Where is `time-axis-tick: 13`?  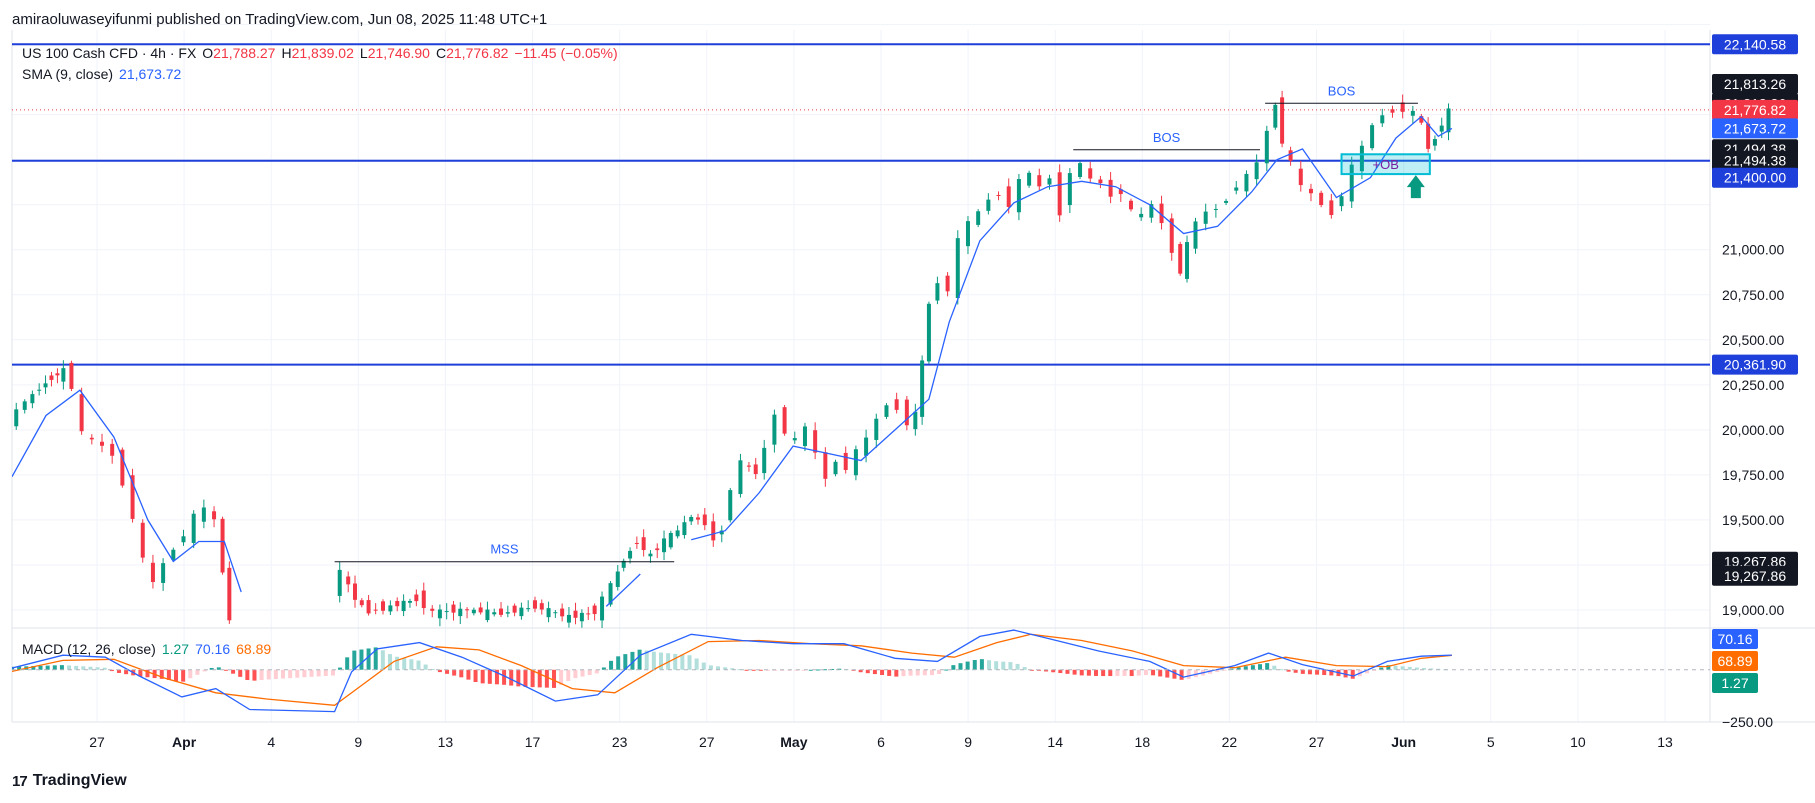 time-axis-tick: 13 is located at coordinates (446, 742).